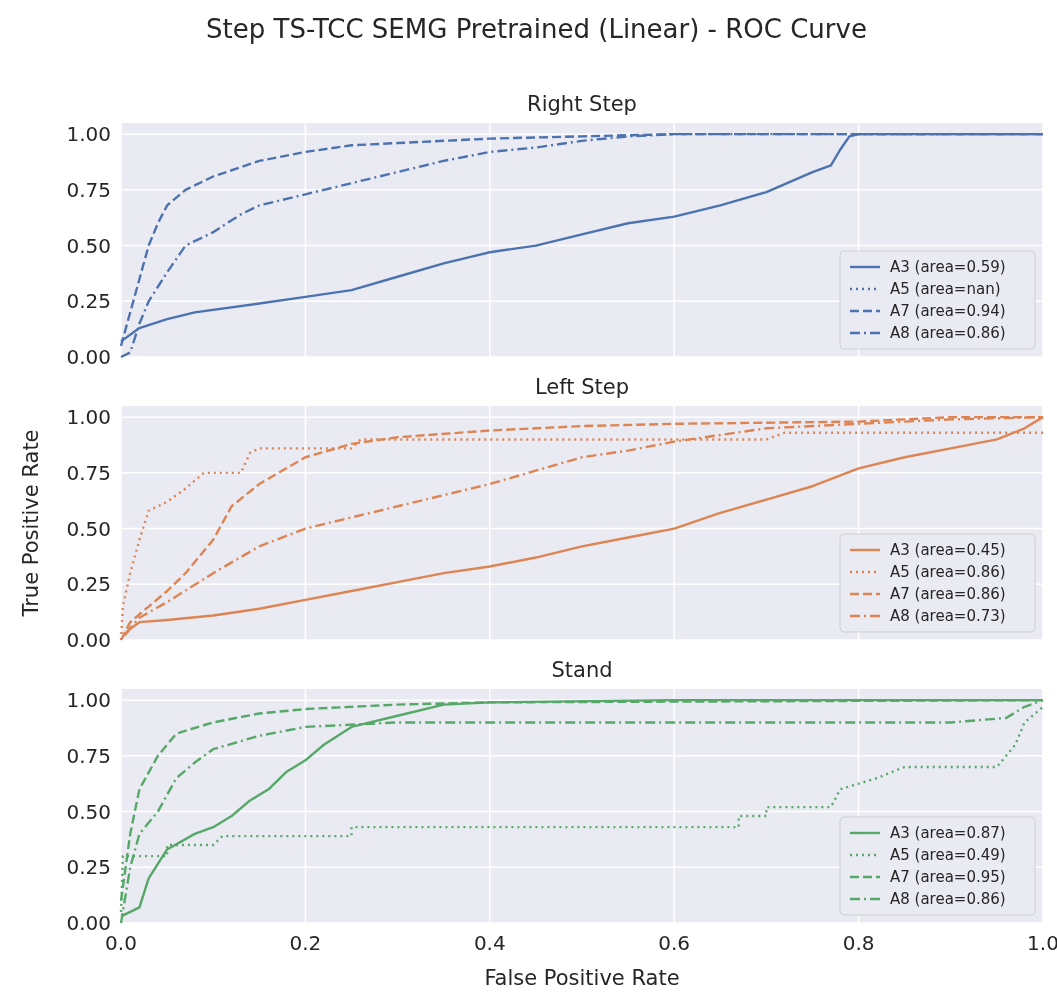 The image size is (1057, 994). I want to click on chart-title: Right Step, so click(582, 104).